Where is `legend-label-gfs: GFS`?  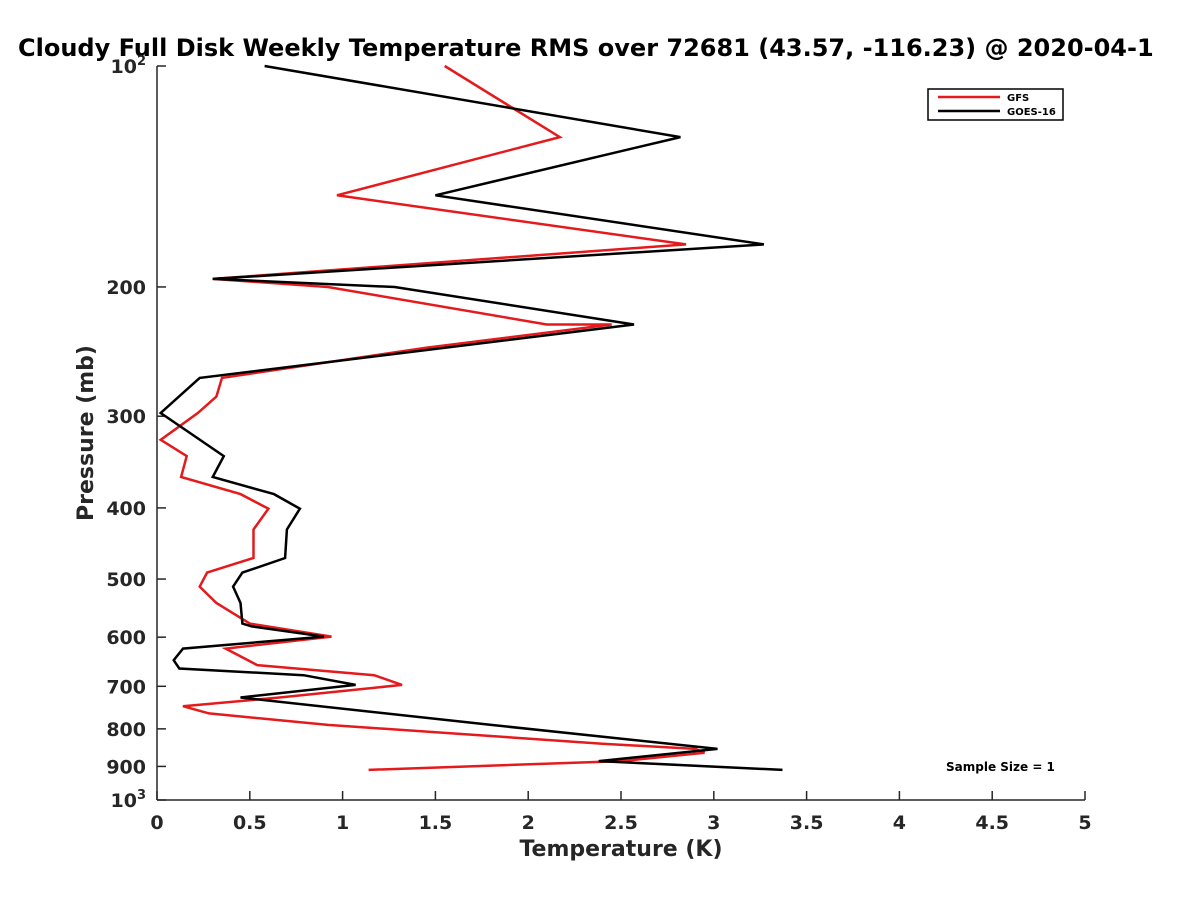
legend-label-gfs: GFS is located at coordinates (1018, 98).